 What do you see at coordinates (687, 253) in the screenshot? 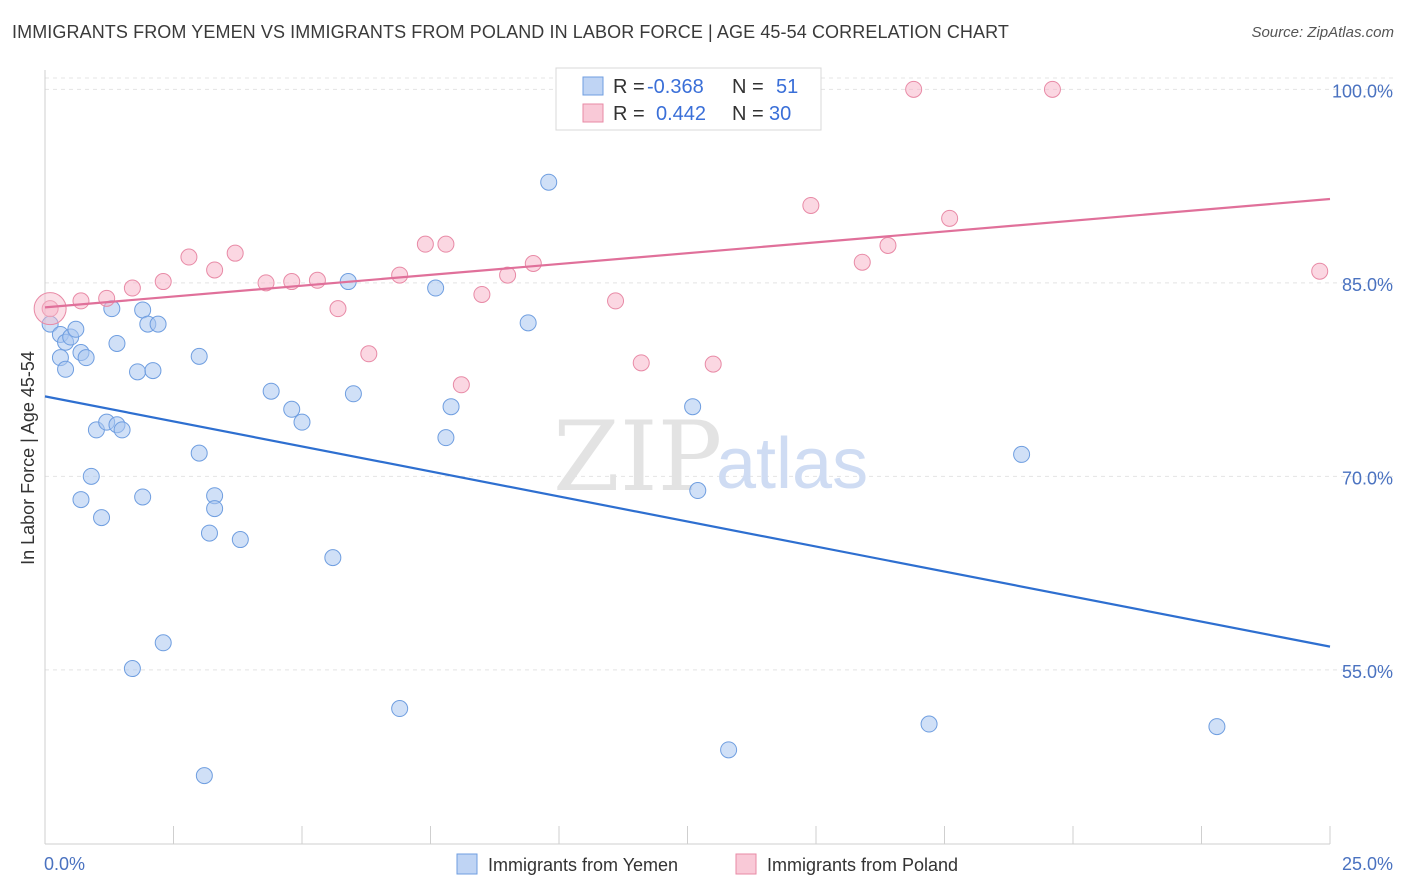
I see `trend-line-poland` at bounding box center [687, 253].